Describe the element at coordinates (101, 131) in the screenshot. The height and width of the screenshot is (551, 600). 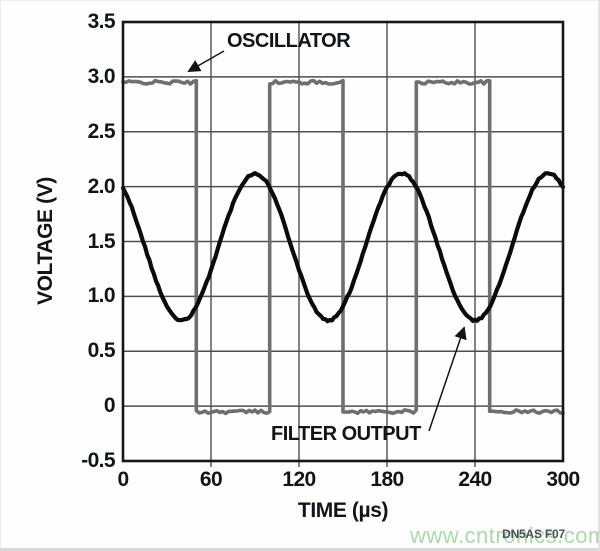
I see `y-tick-label: 2.5` at that location.